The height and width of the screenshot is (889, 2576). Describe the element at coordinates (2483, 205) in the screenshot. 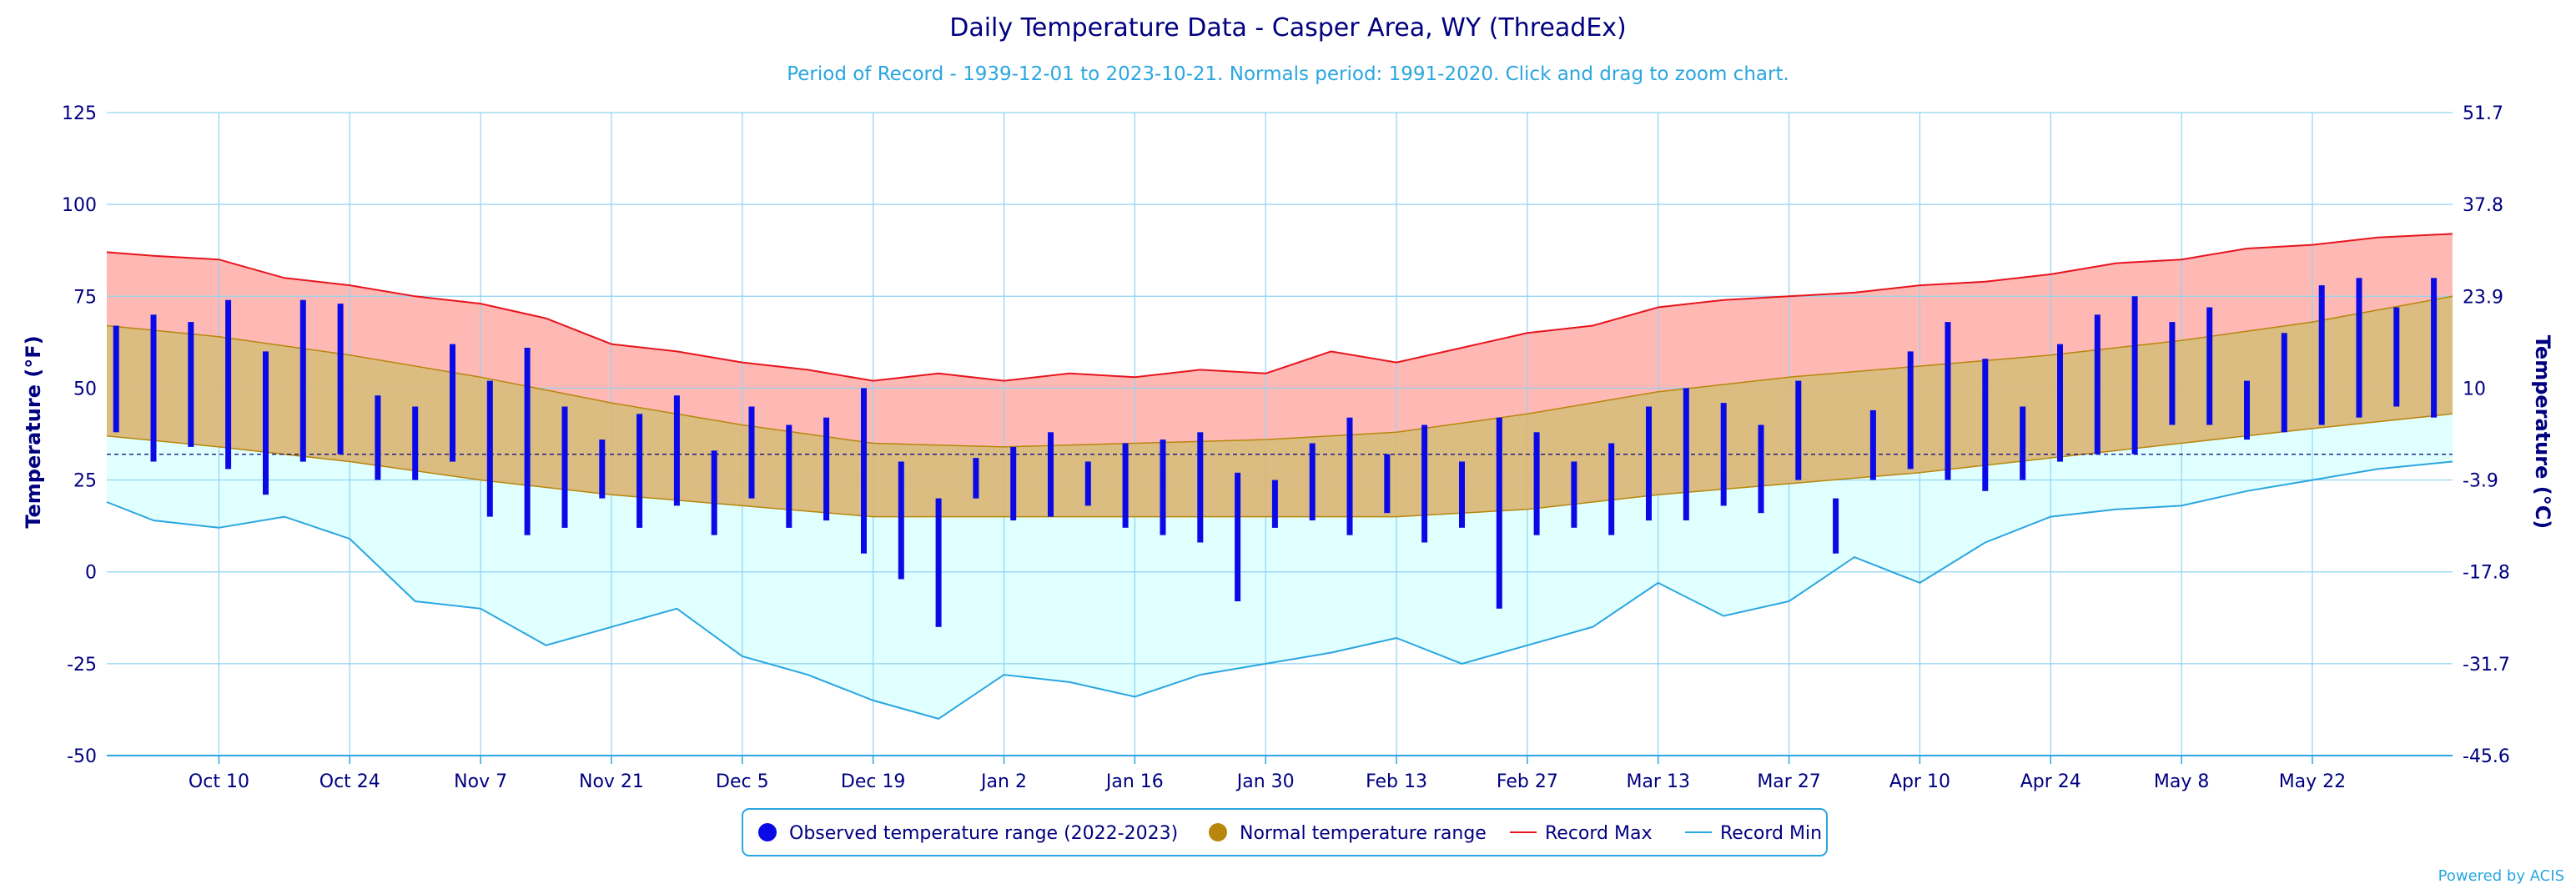

I see `y-tick-label-right: 37.8` at that location.